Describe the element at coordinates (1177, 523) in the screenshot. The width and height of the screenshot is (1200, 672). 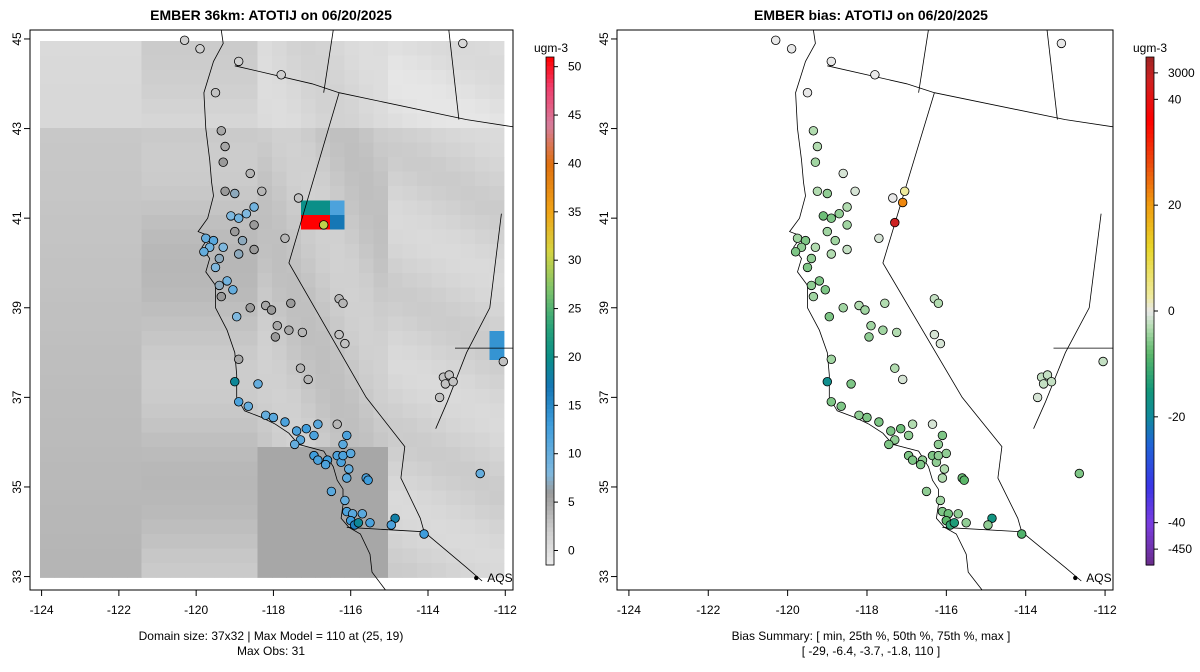
I see `colorbar-tick-label: -40` at that location.